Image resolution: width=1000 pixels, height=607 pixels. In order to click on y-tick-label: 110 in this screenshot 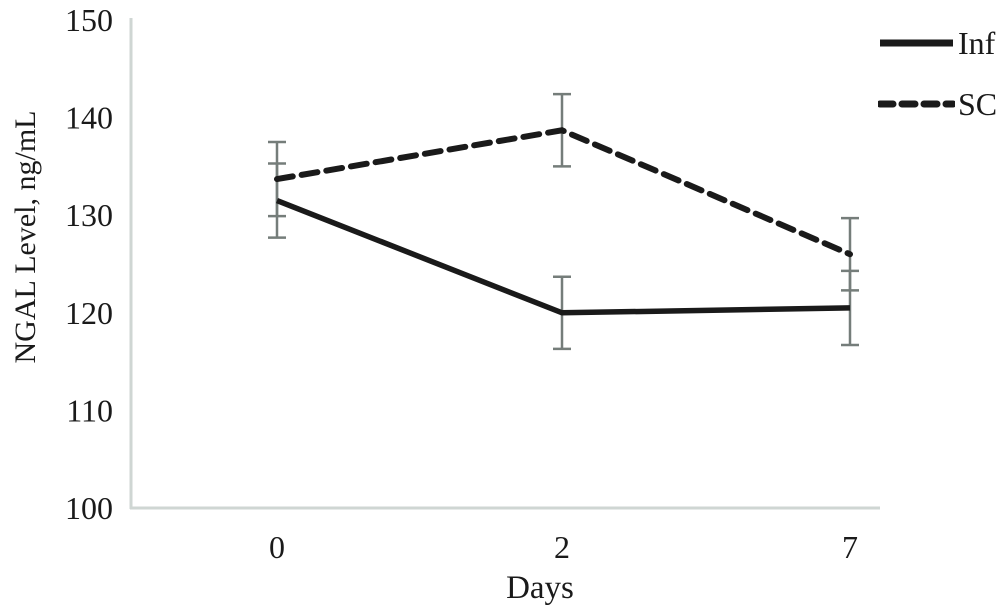, I will do `click(89, 410)`.